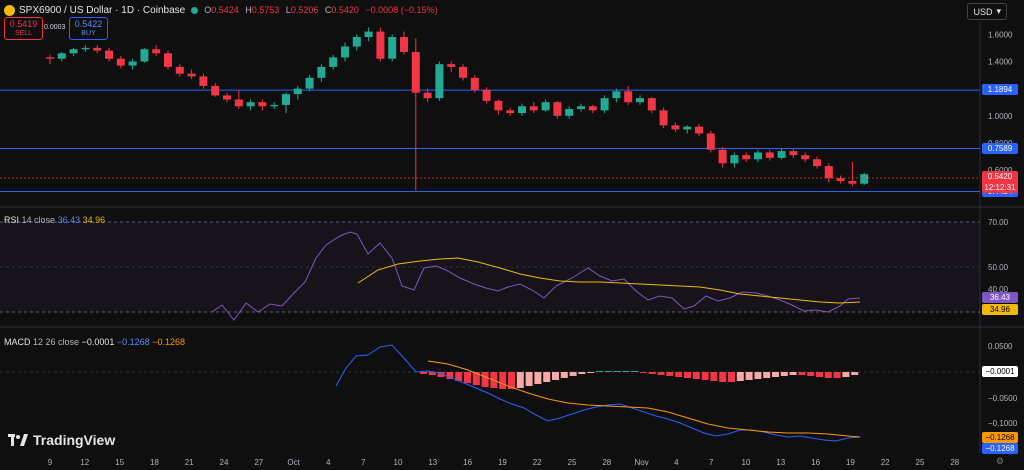 This screenshot has width=1024, height=470. I want to click on rsi-legend: RSI 14 close 36.43 34.96, so click(55, 220).